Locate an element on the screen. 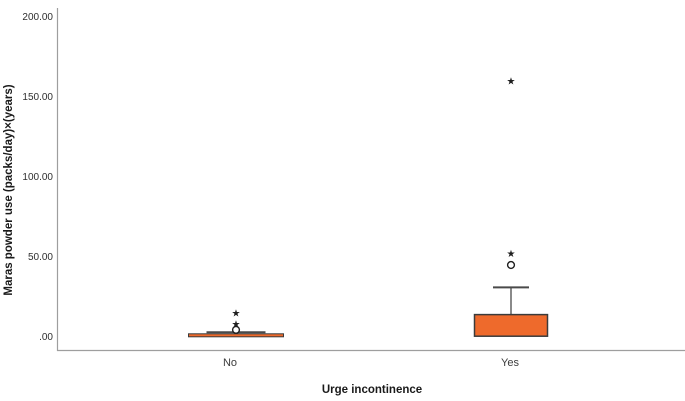 Image resolution: width=685 pixels, height=401 pixels. y-tick-label: 100.00 is located at coordinates (37, 177).